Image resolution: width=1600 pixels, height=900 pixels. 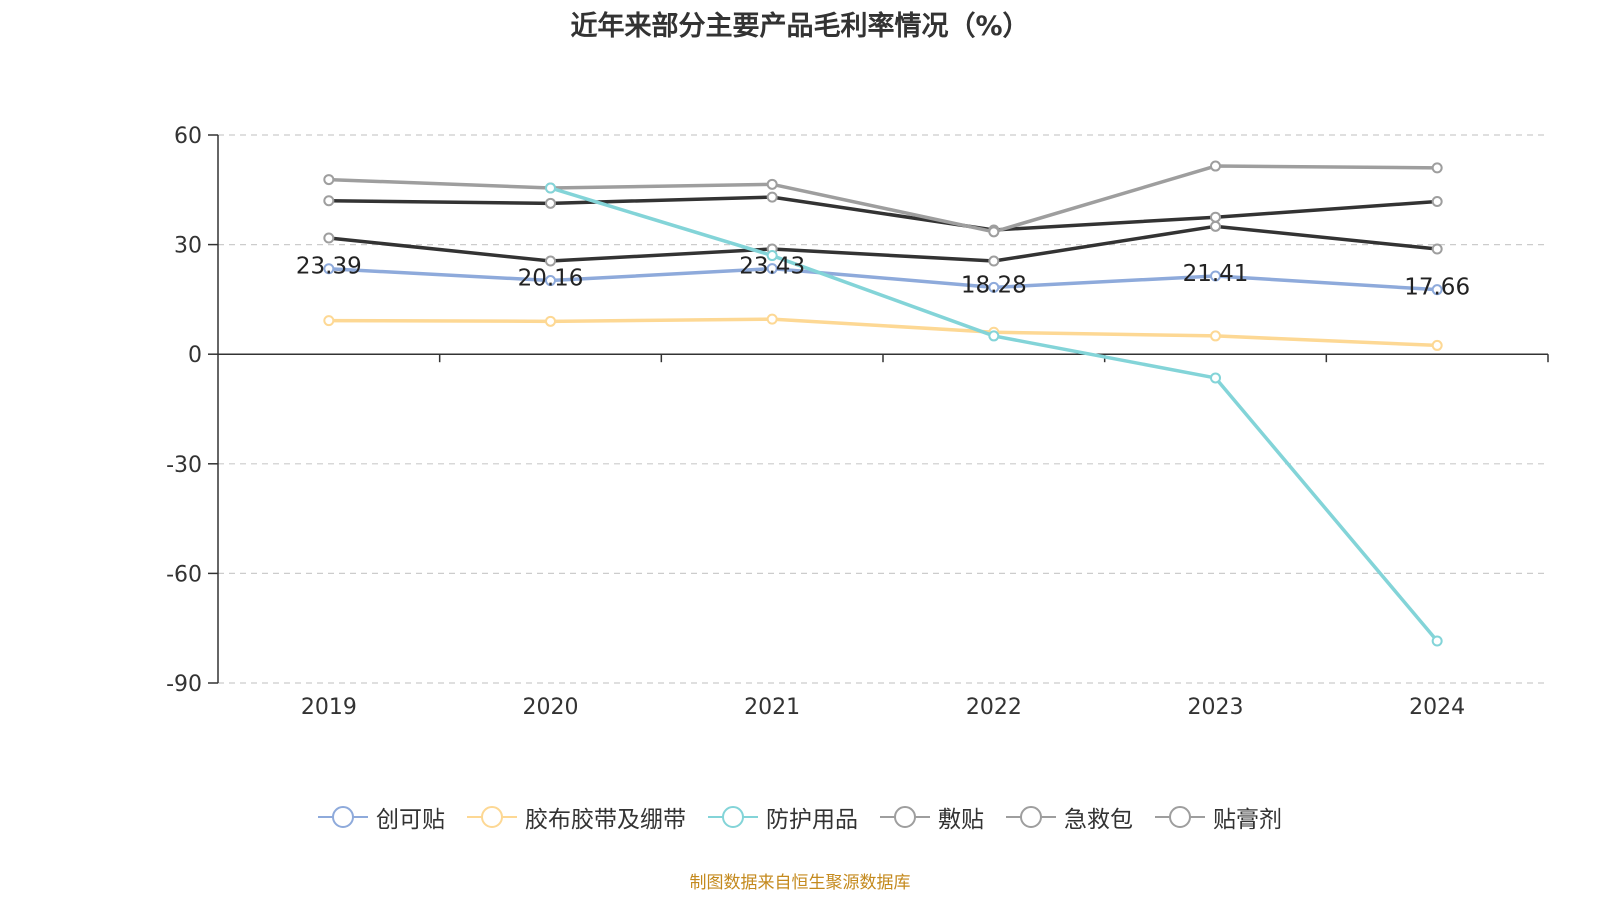 I want to click on x-tick-label: 2019, so click(x=329, y=707).